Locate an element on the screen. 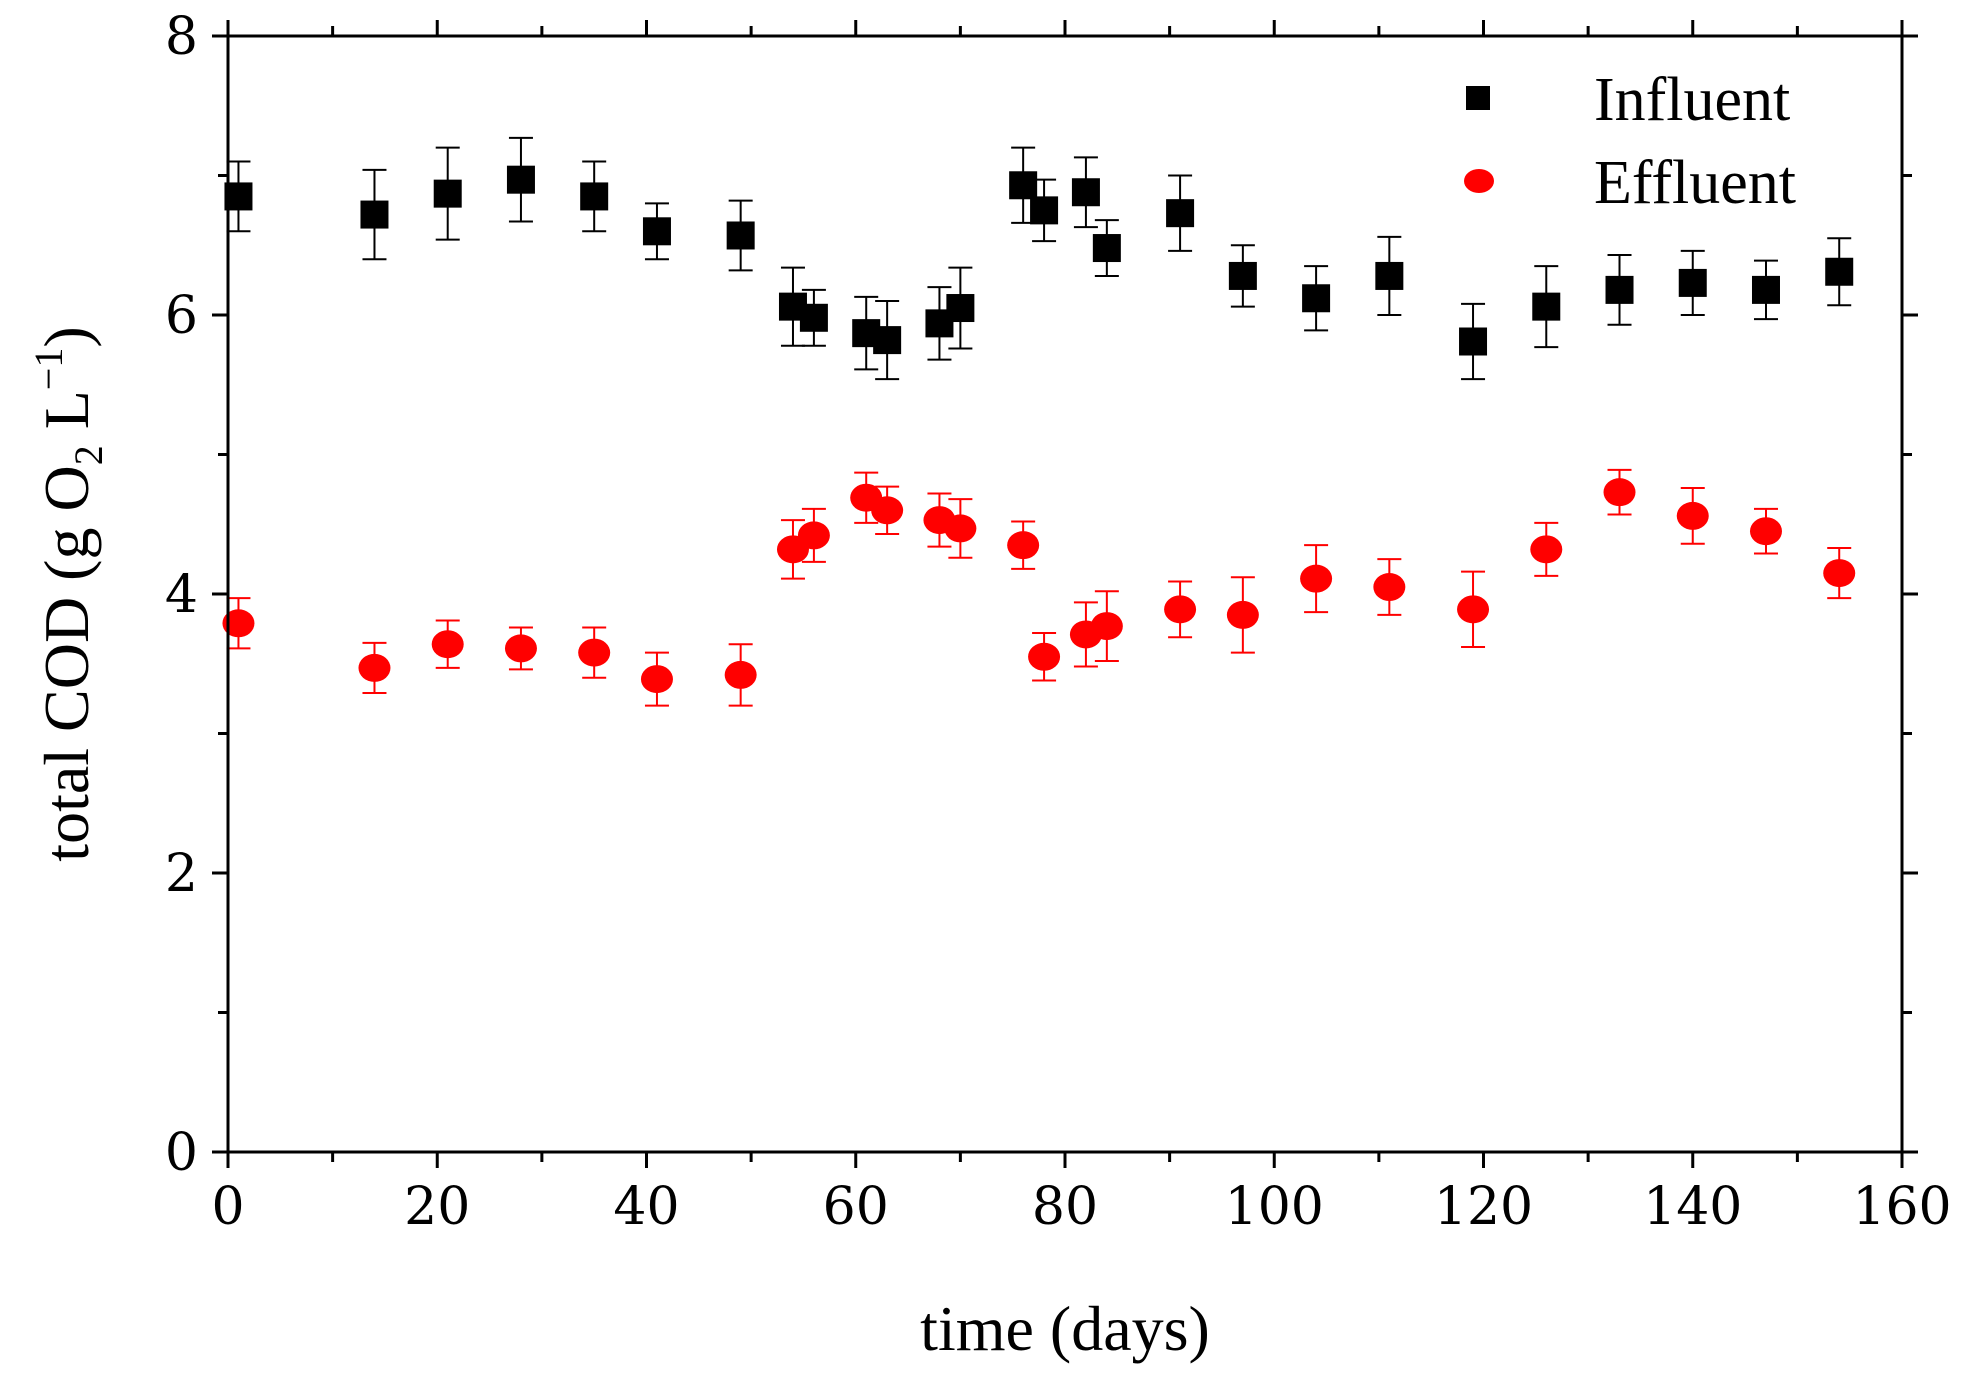 The width and height of the screenshot is (1971, 1380). x-tick-label: 60 is located at coordinates (856, 1207).